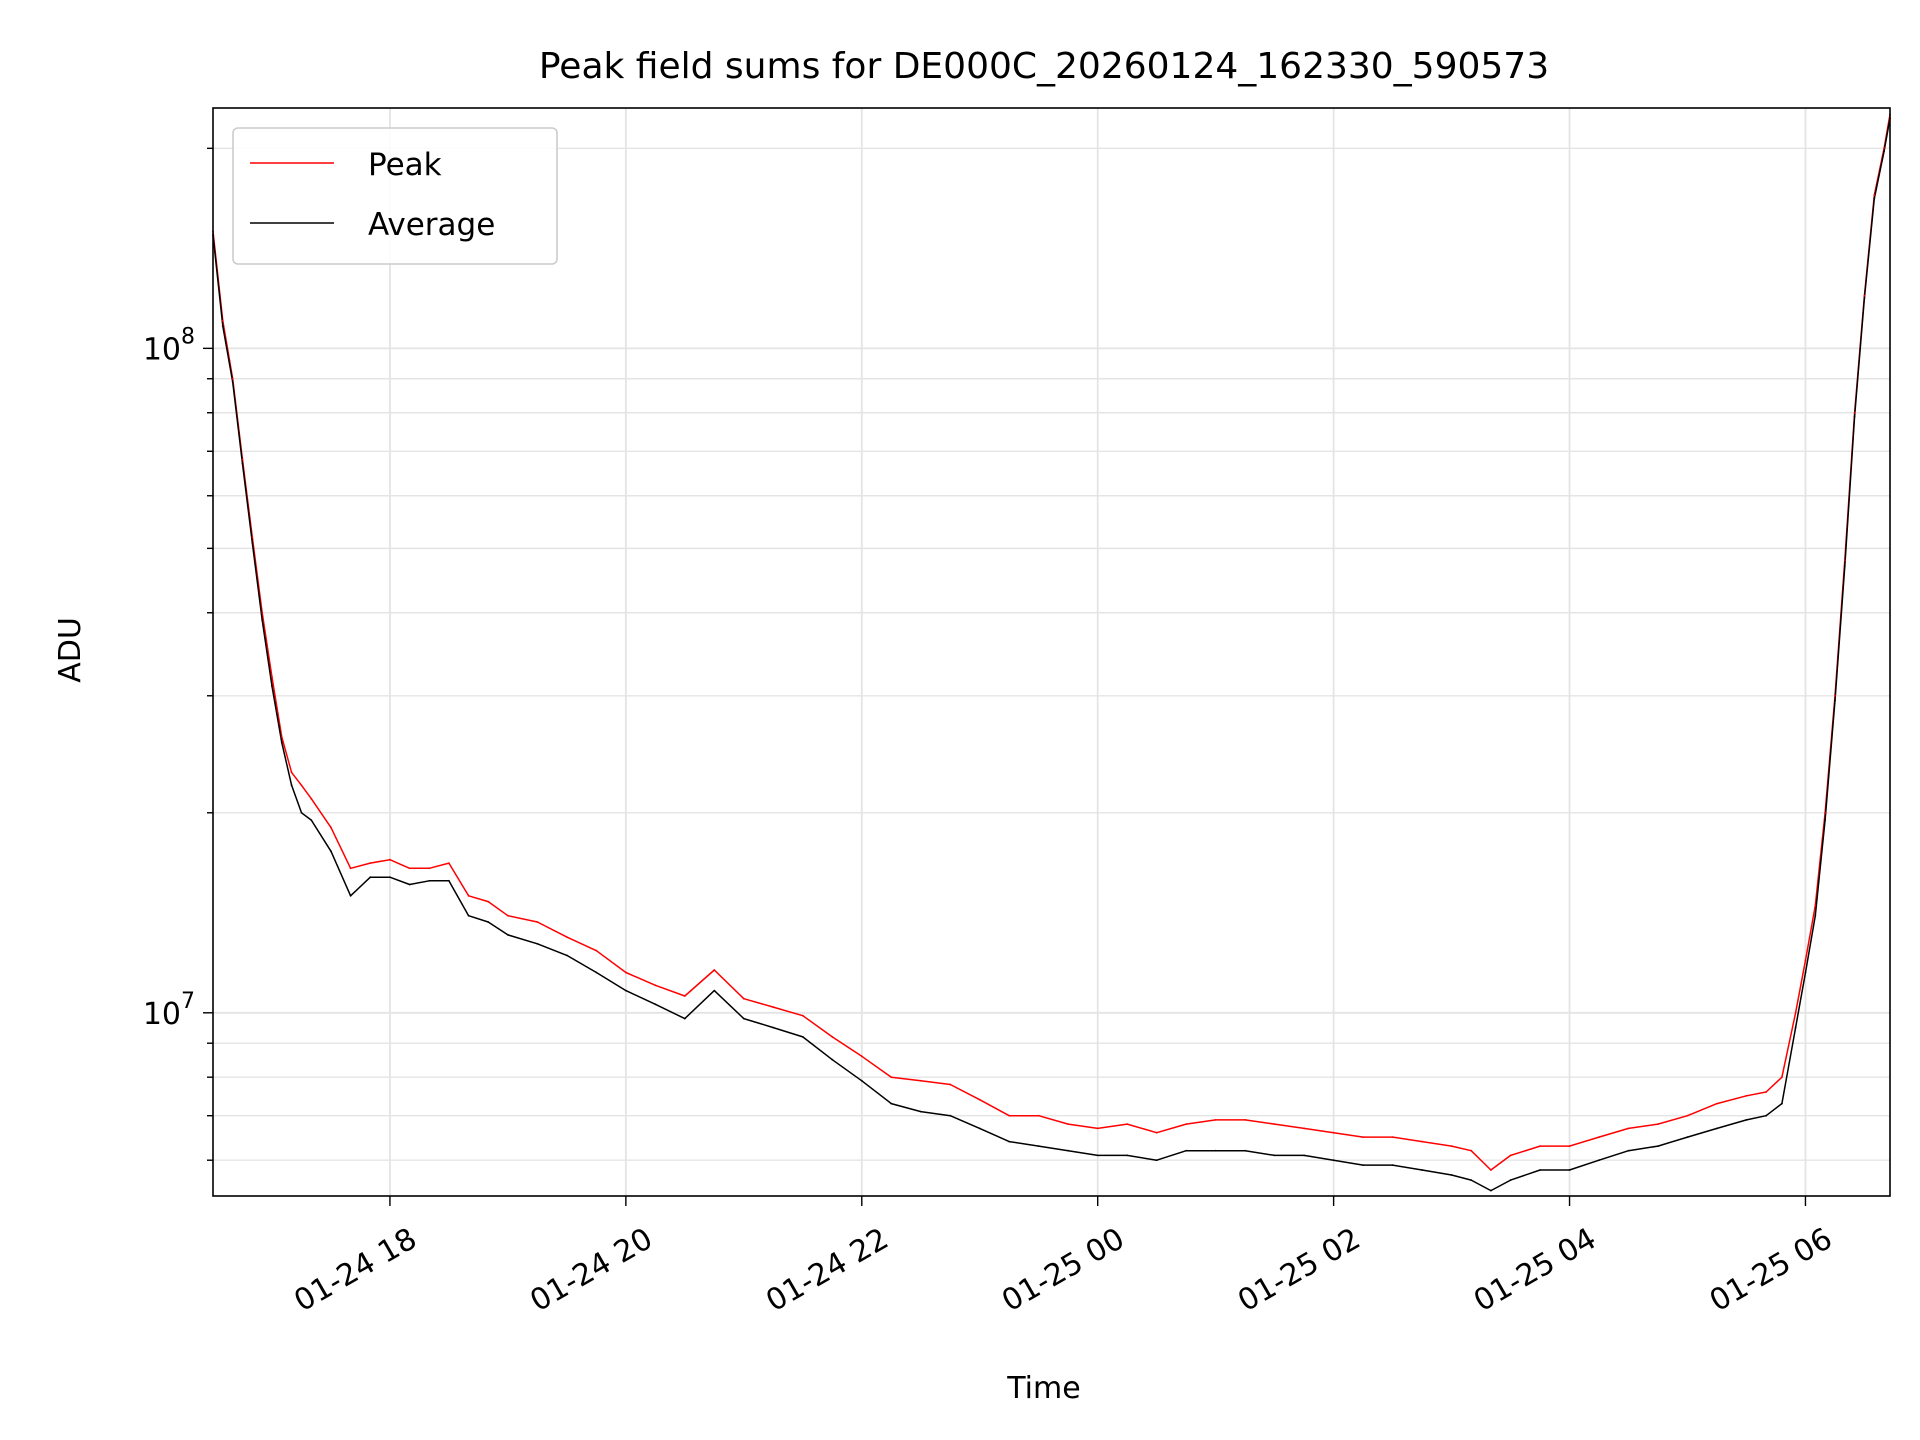 The image size is (1920, 1440). I want to click on y-tick-label: 10⁸, so click(169, 345).